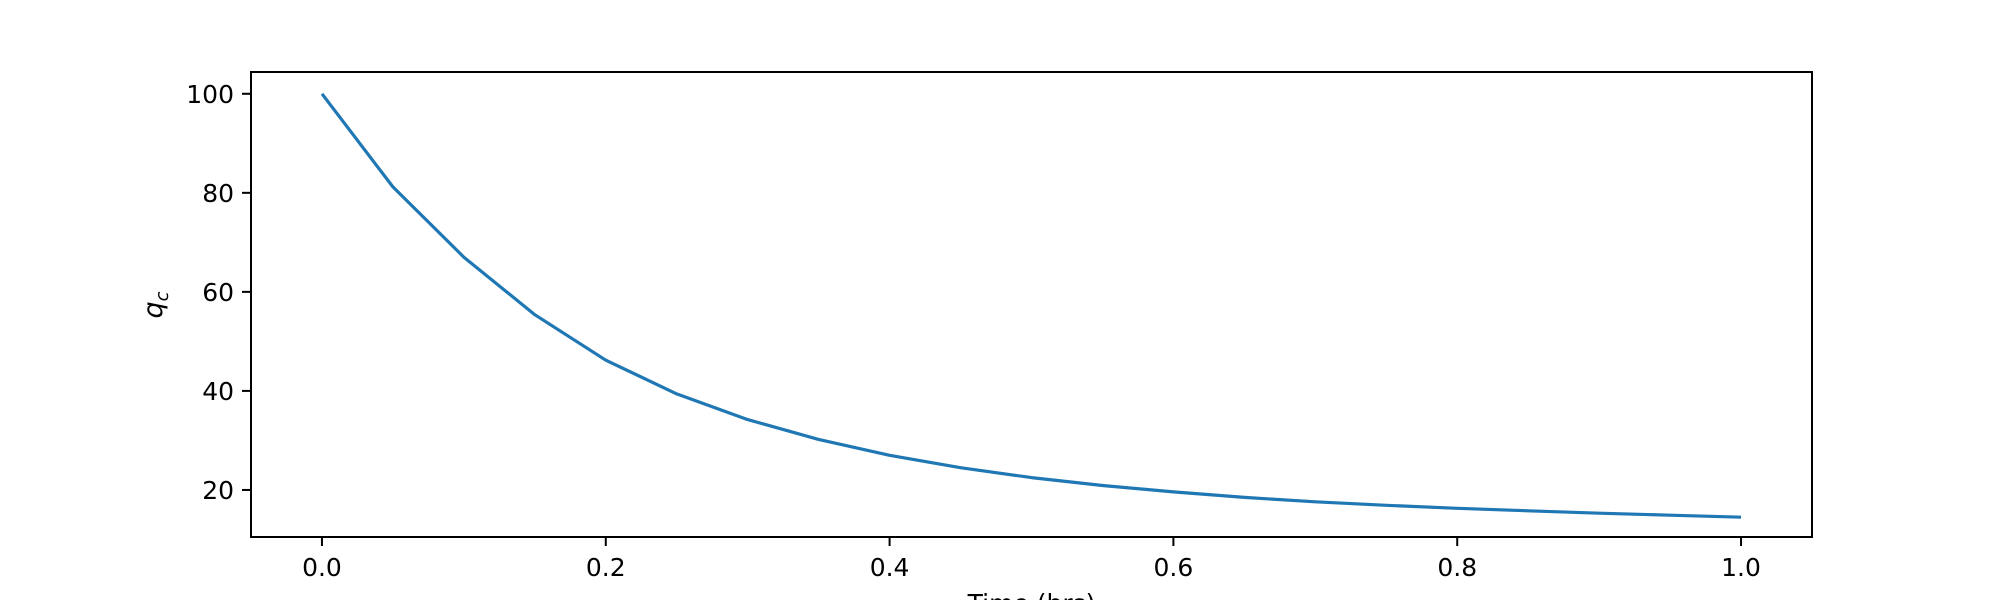 Image resolution: width=2000 pixels, height=600 pixels. Describe the element at coordinates (218, 391) in the screenshot. I see `y-tick-label: 40` at that location.